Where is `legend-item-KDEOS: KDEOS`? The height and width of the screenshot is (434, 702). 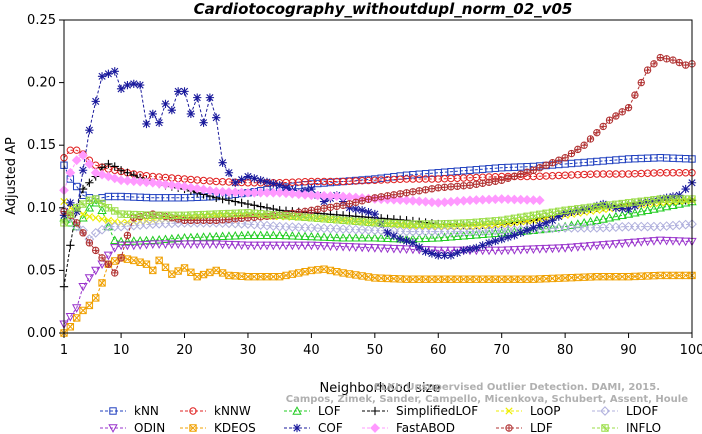 legend-item-KDEOS: KDEOS is located at coordinates (218, 427).